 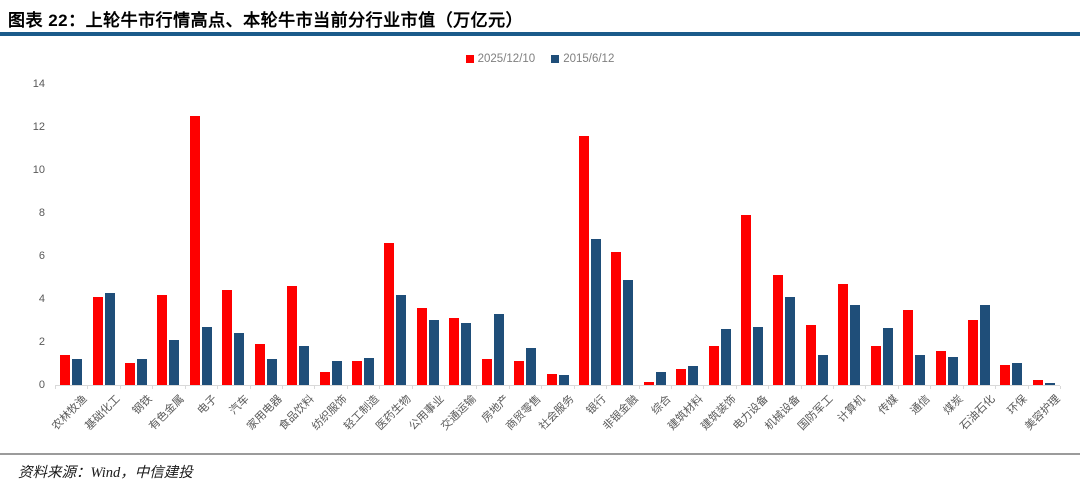 I want to click on legend-marker-icon, so click(x=469, y=59).